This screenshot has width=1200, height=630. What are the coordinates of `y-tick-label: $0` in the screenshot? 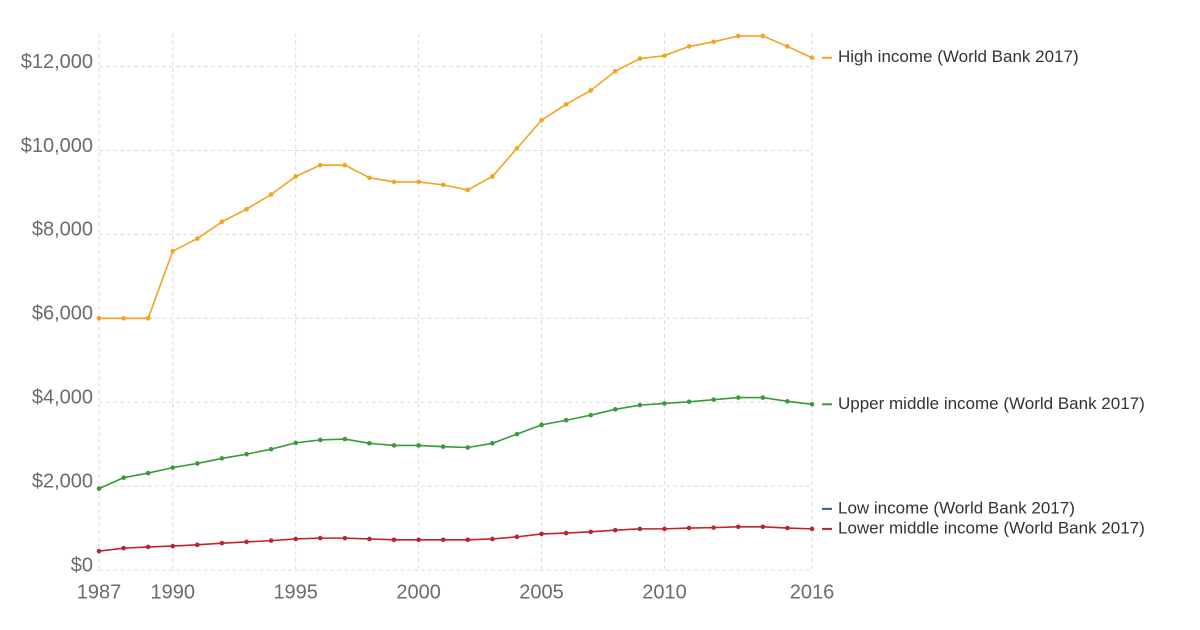 It's located at (82, 565).